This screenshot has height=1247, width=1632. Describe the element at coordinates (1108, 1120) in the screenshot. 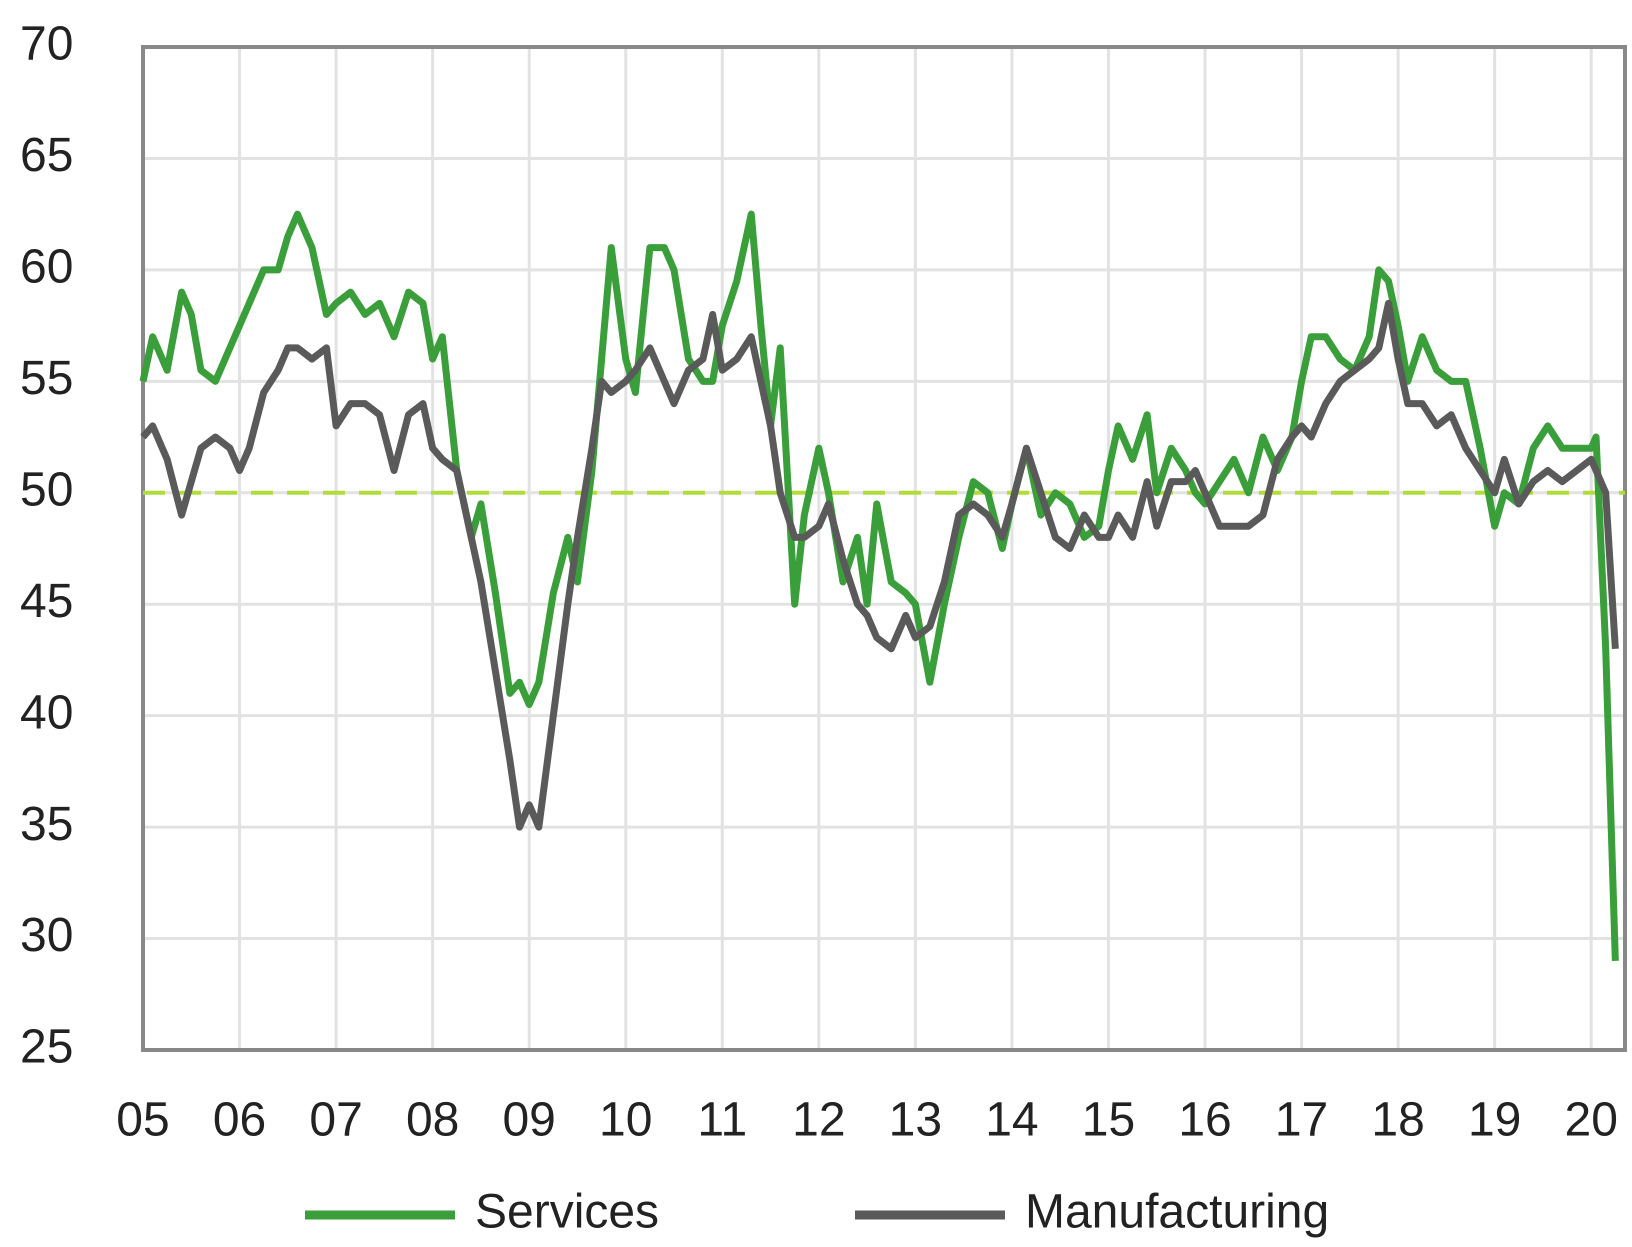

I see `x-tick-label: 15` at that location.